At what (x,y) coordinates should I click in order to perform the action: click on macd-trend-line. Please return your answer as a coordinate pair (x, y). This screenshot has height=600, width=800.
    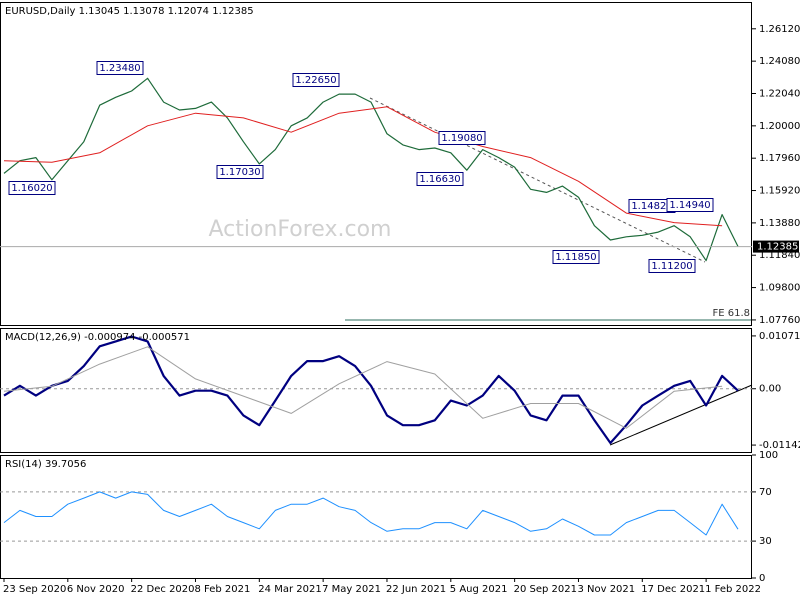
    Looking at the image, I should click on (681, 415).